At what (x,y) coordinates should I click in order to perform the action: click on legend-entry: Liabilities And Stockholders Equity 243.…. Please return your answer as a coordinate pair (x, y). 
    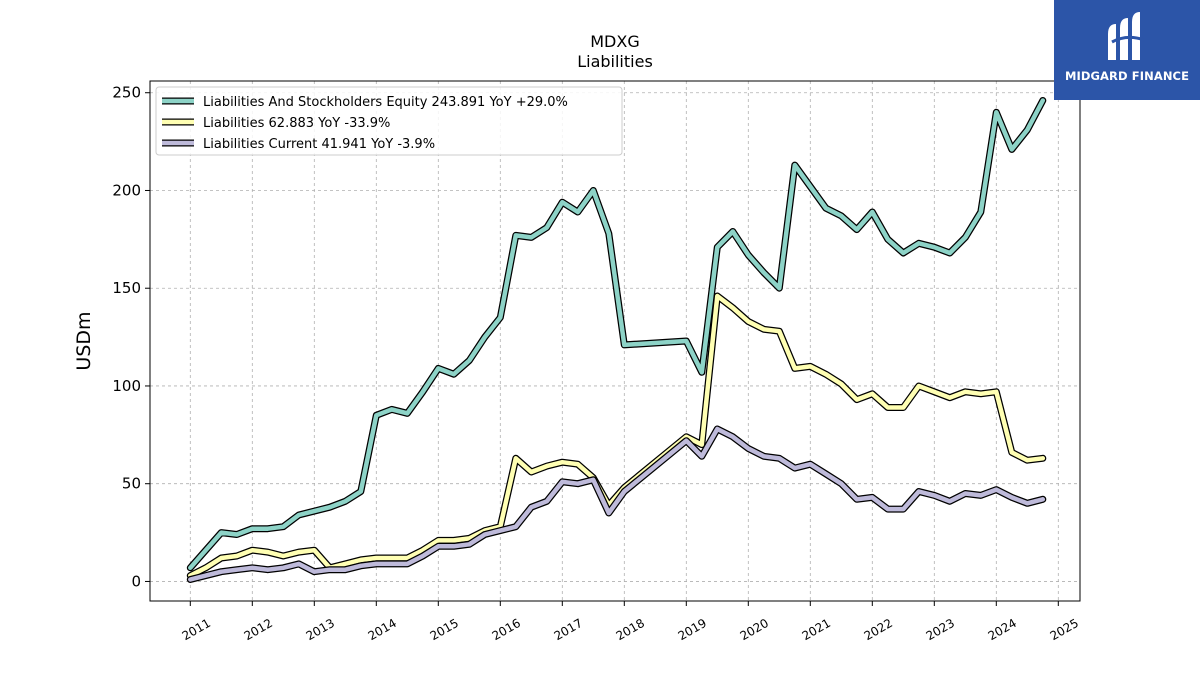
    Looking at the image, I should click on (385, 102).